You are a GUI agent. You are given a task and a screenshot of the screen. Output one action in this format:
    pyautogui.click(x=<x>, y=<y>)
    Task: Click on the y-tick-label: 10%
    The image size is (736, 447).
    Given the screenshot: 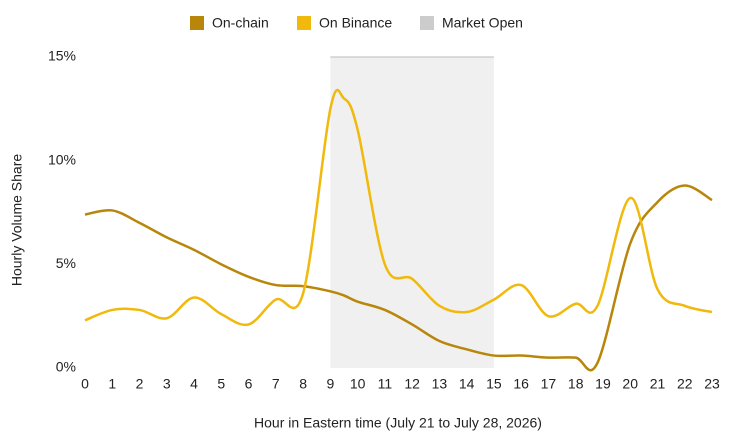 What is the action you would take?
    pyautogui.click(x=62, y=159)
    